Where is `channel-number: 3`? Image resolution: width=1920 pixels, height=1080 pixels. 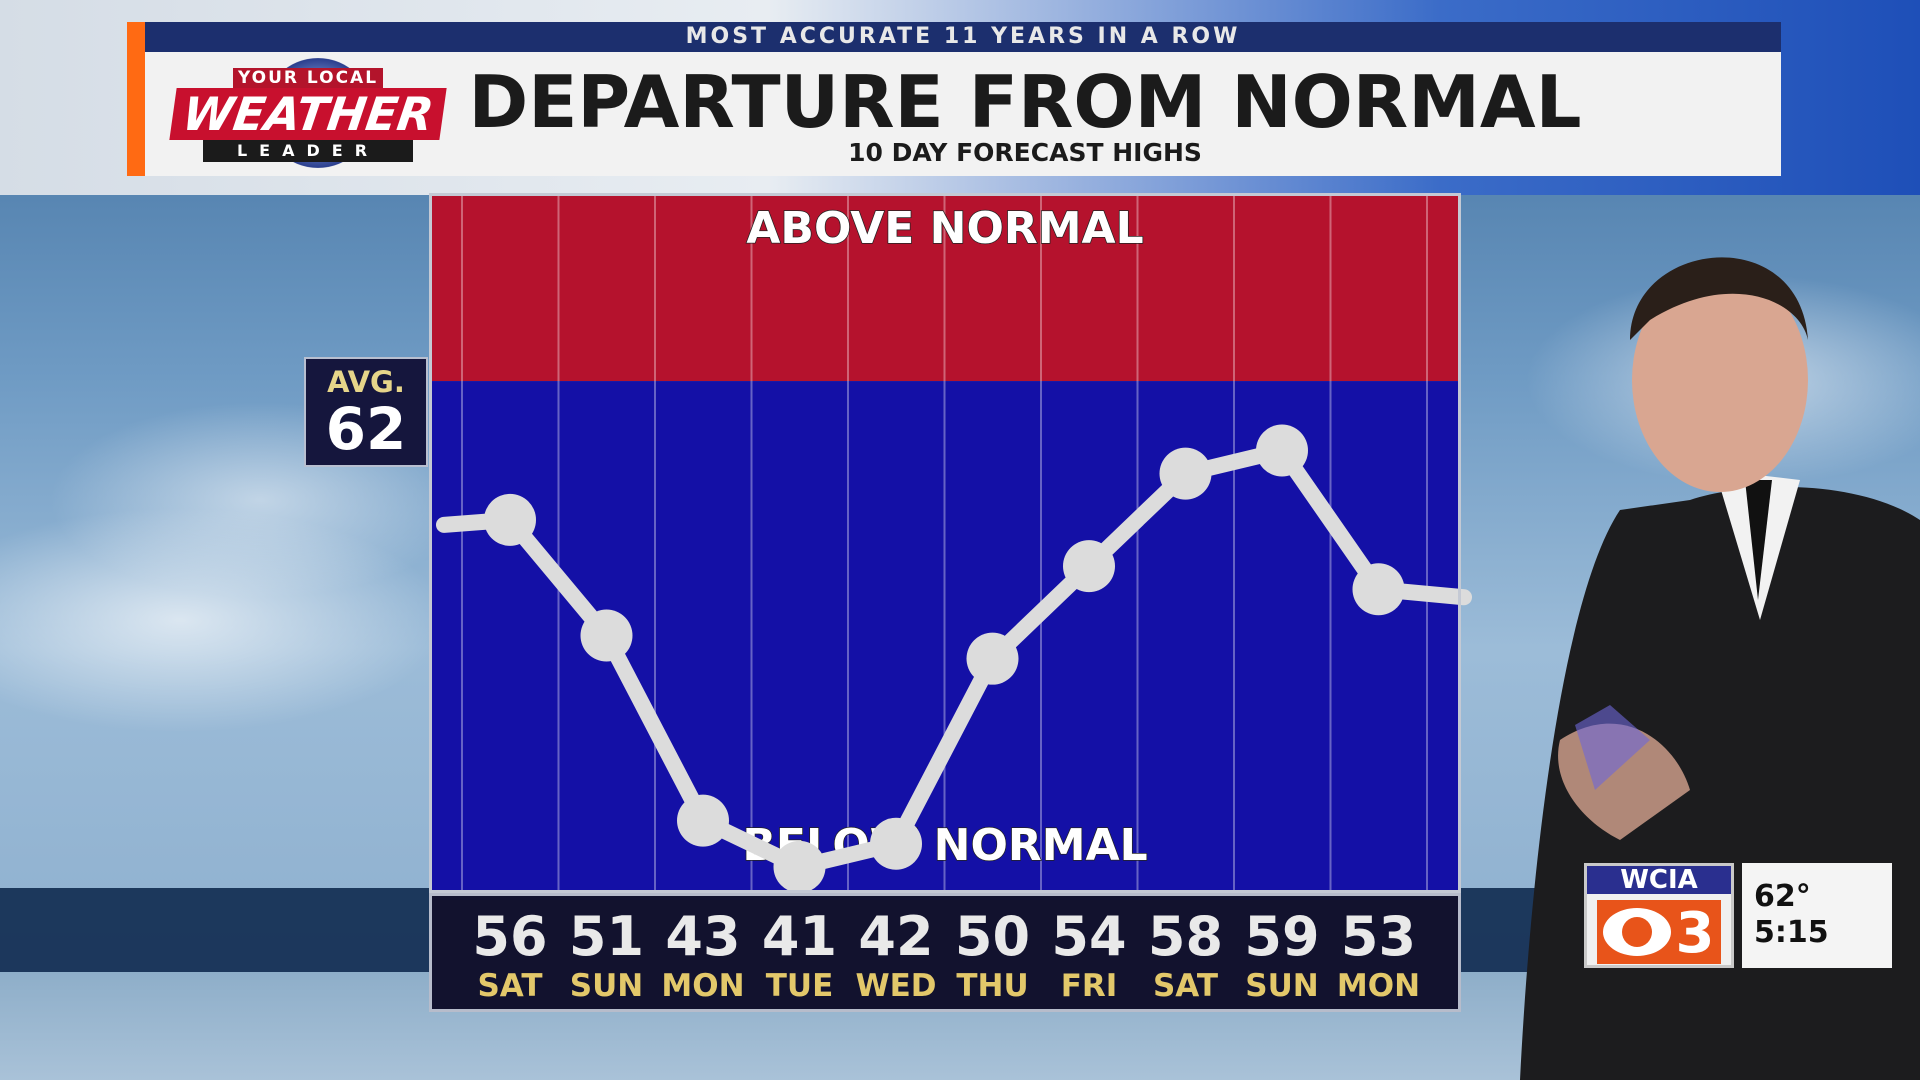
channel-number: 3 is located at coordinates (1695, 932).